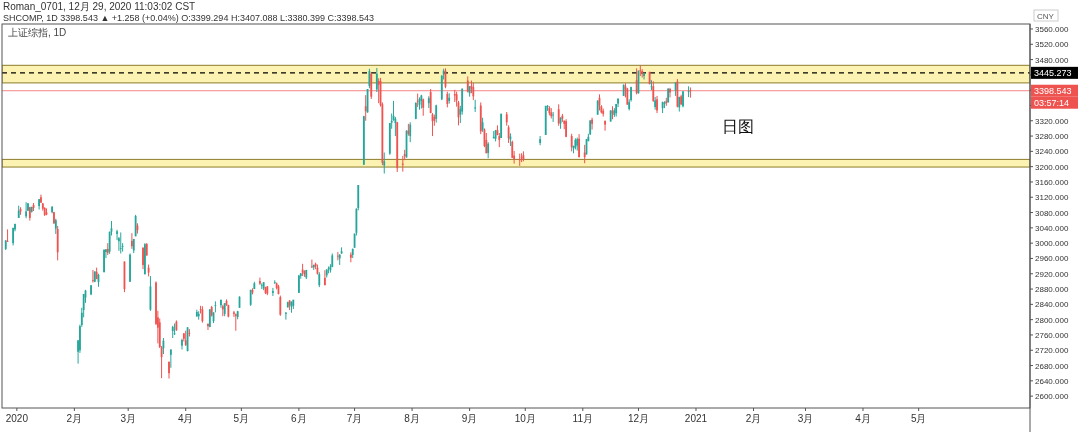 This screenshot has width=1080, height=442. Describe the element at coordinates (638, 418) in the screenshot. I see `x-tick-label: 12月` at that location.